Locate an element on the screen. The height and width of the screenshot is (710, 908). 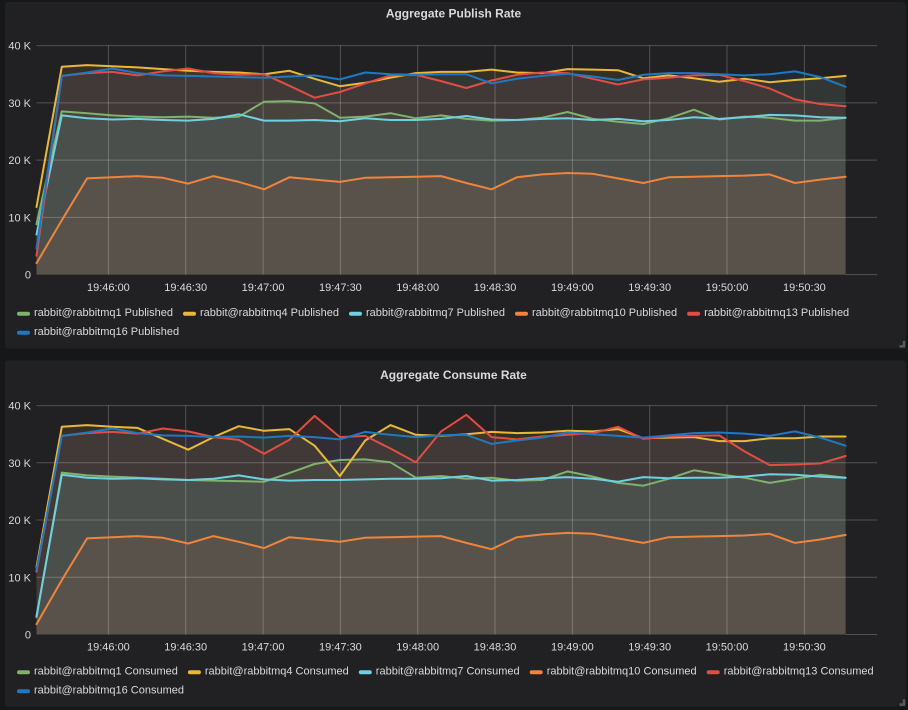
svg-text: rabbit@rabbitmq7 Consumed is located at coordinates (448, 672).